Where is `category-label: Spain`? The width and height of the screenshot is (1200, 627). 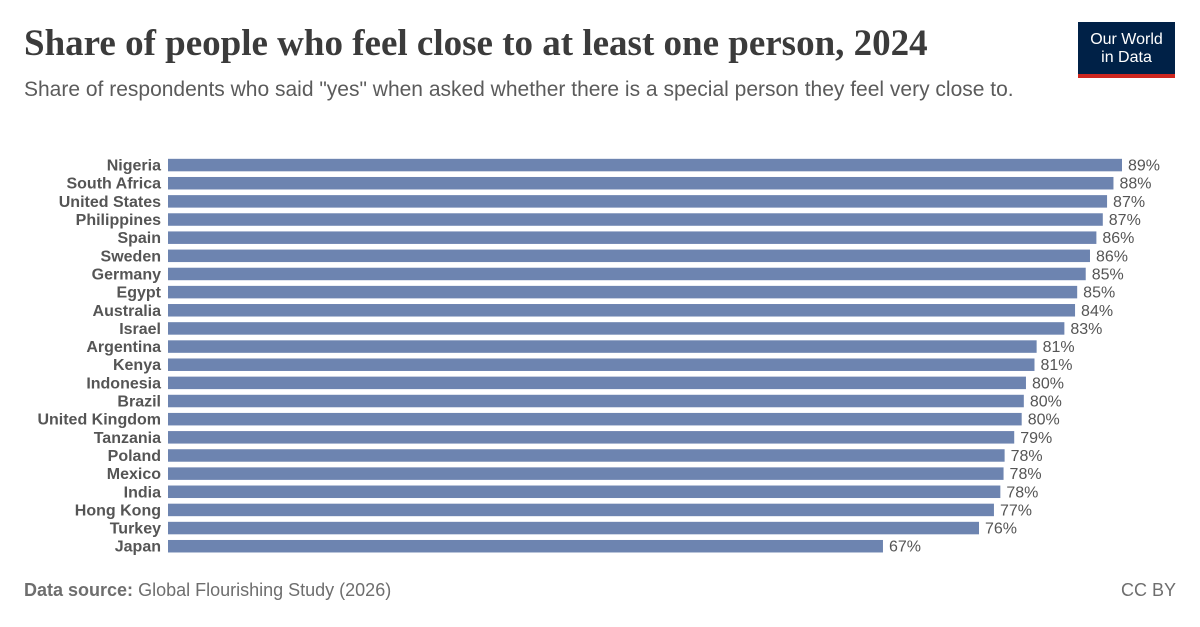 category-label: Spain is located at coordinates (139, 238).